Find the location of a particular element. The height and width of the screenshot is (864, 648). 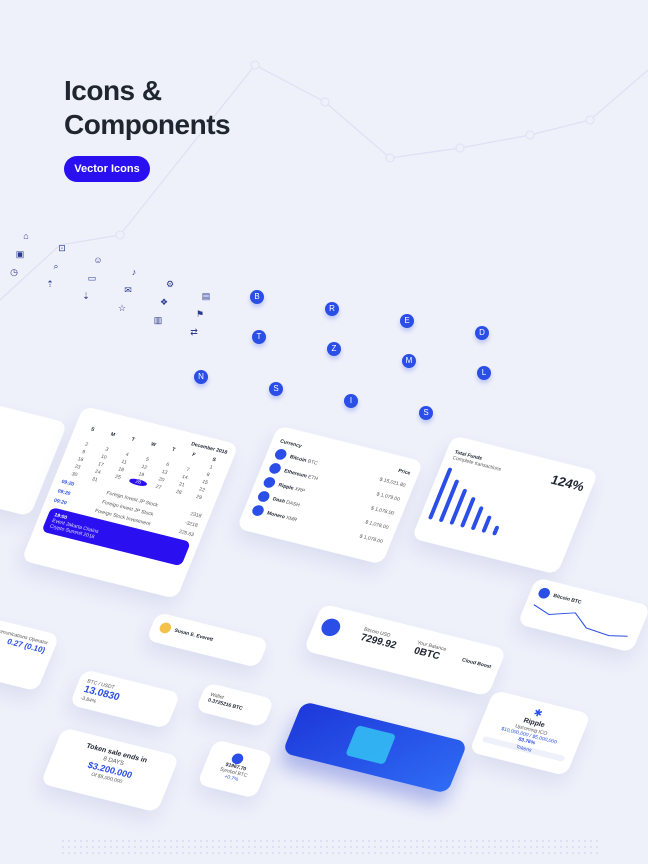

download-icon: ⇣ is located at coordinates (86, 296).